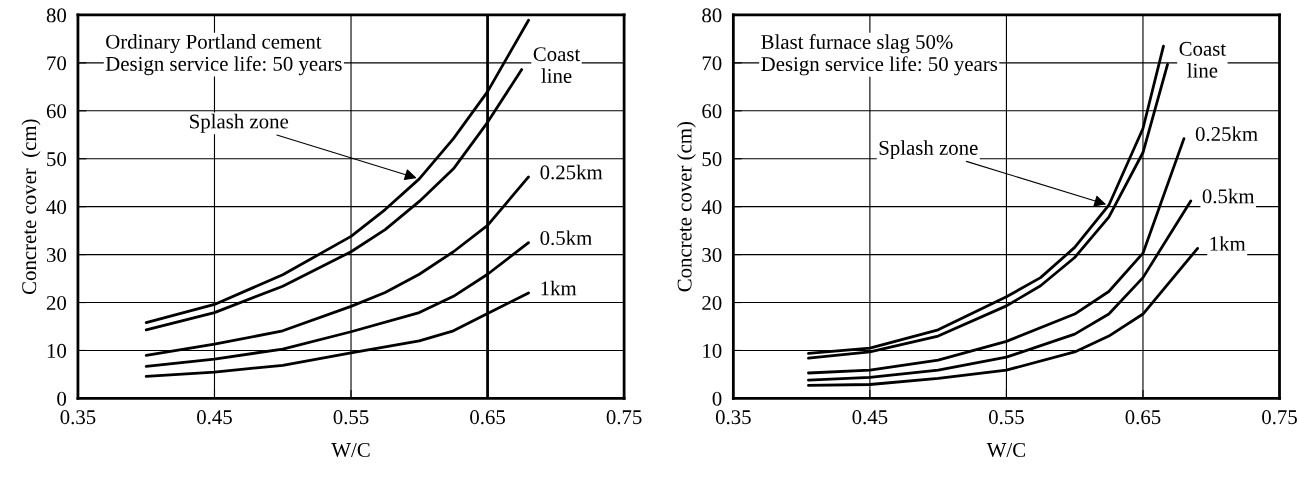  I want to click on annotation: Blast furnace slag 50% Design service life: 50 years, so click(879, 55).